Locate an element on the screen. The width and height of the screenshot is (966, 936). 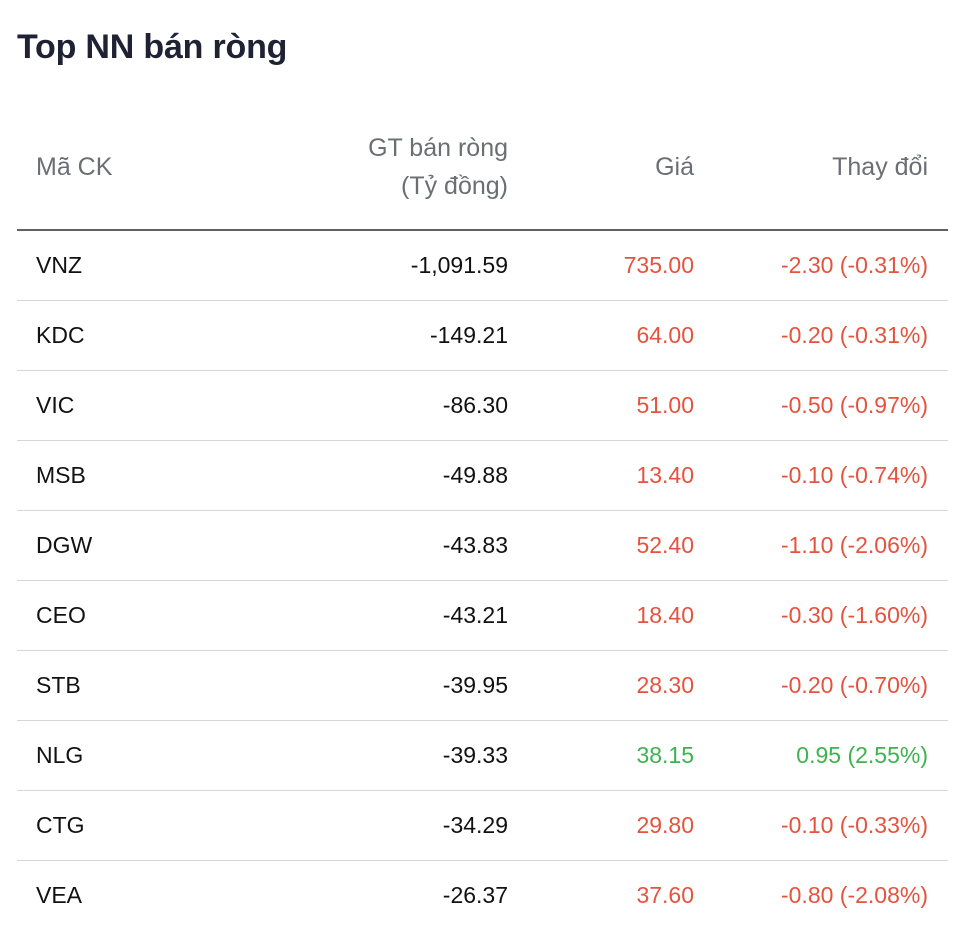
table-row: DGW -43.83 52.40 -1.10 (-2.06%) is located at coordinates (482, 546).